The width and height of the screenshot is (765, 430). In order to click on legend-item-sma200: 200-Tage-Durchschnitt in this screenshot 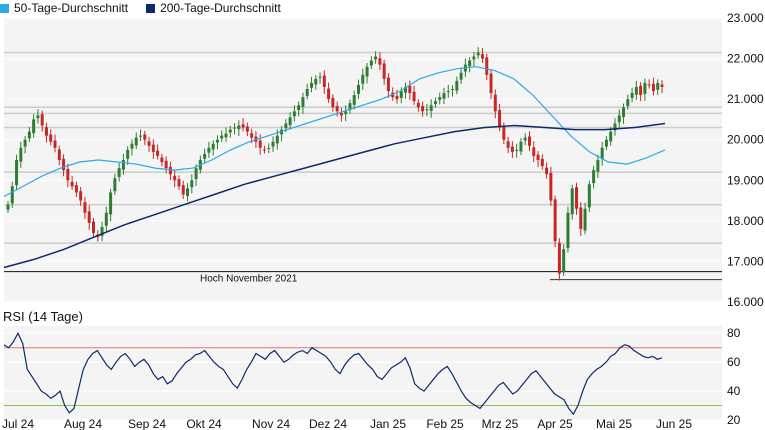, I will do `click(213, 8)`.